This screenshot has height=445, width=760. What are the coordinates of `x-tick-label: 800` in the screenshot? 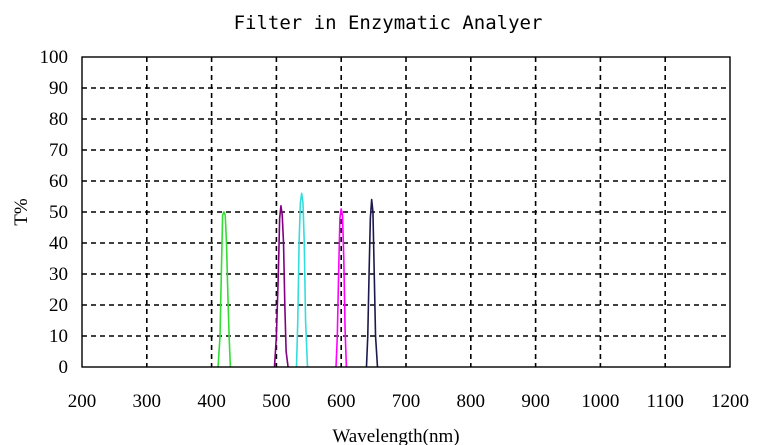 It's located at (471, 401).